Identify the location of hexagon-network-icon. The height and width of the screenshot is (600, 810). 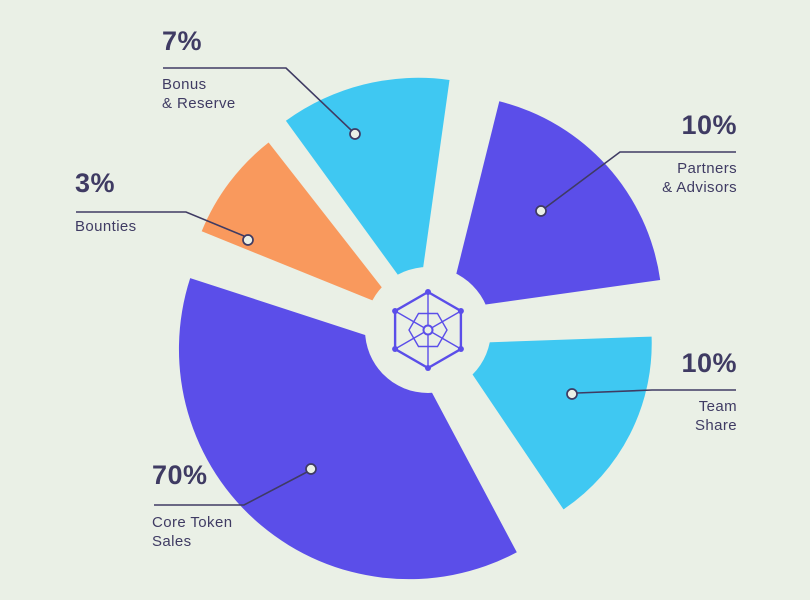
(428, 330).